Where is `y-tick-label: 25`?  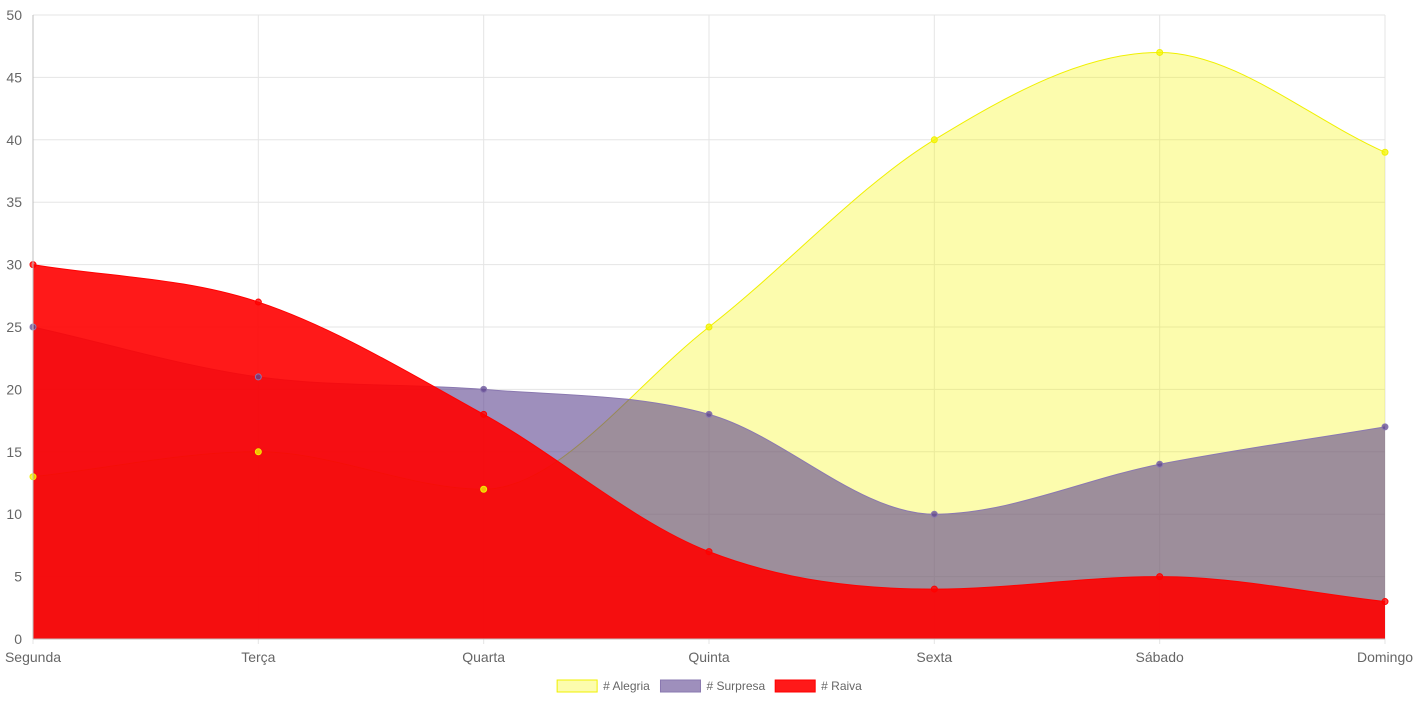 y-tick-label: 25 is located at coordinates (14, 327).